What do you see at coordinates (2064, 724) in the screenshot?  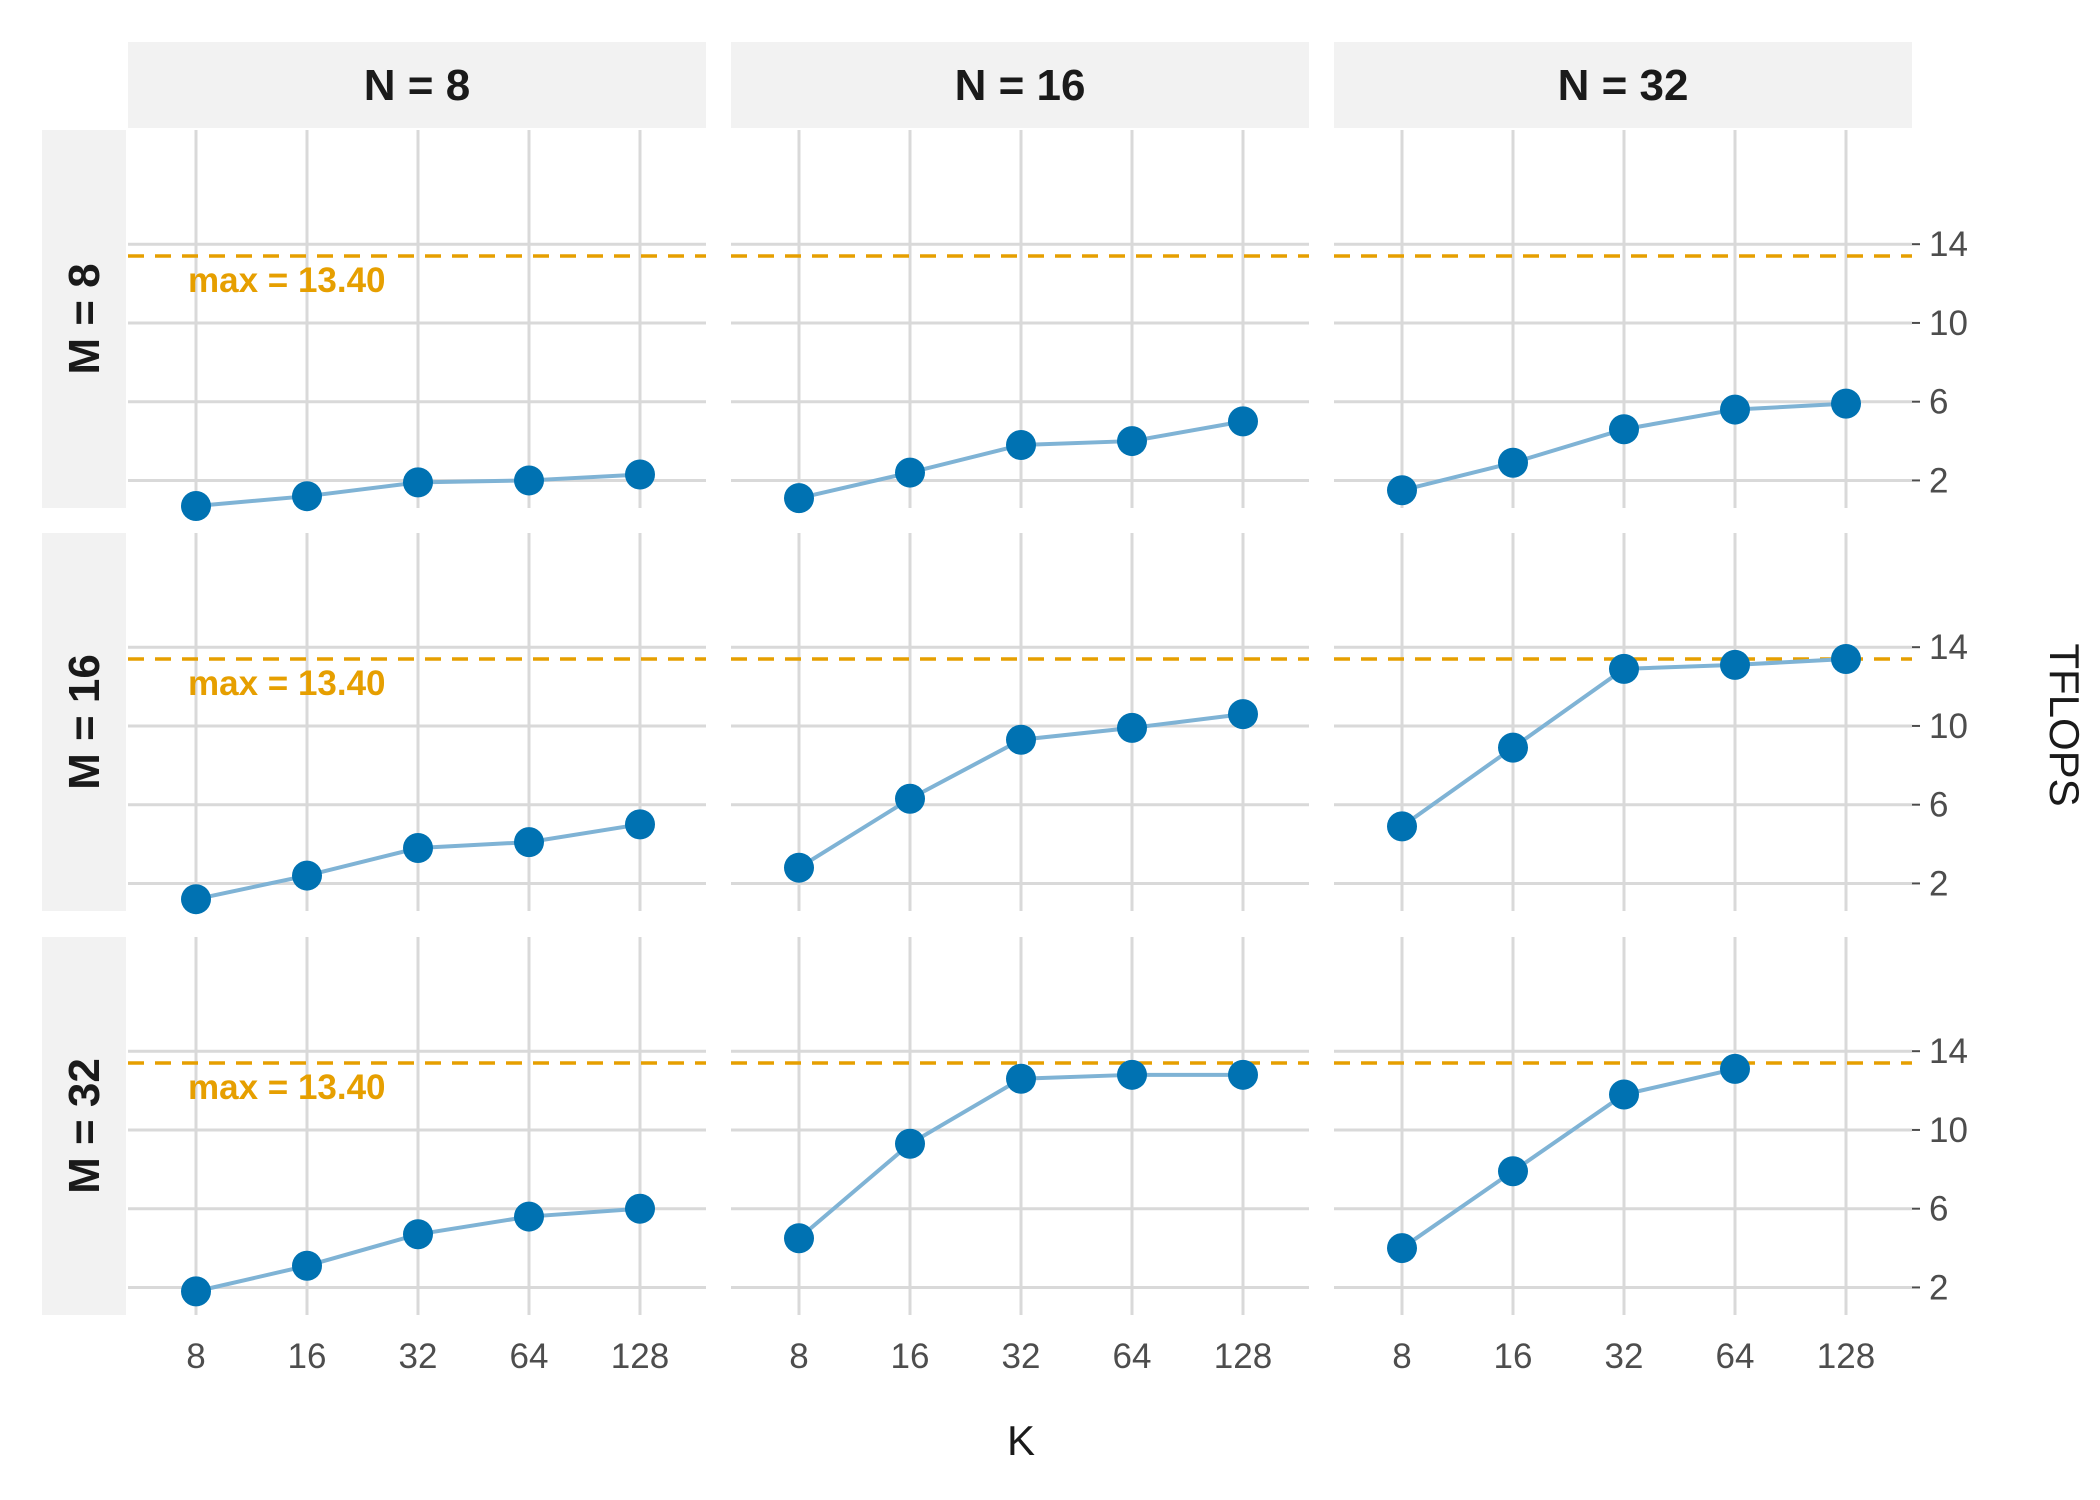 I see `y-axis-title: TFLOPS` at bounding box center [2064, 724].